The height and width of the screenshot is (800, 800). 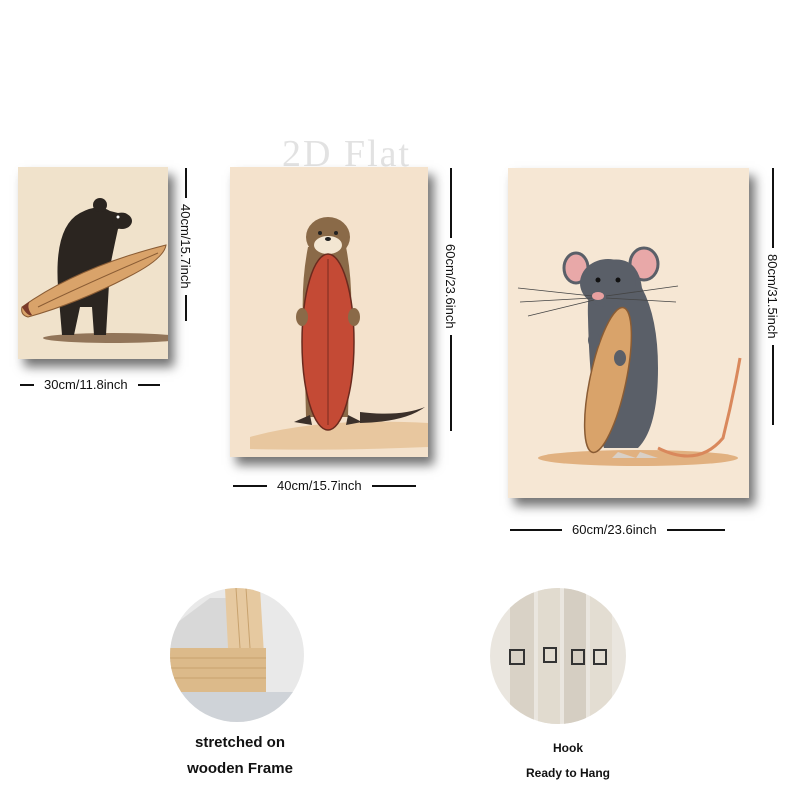 What do you see at coordinates (240, 756) in the screenshot?
I see `frame-caption: stretched on wooden Frame` at bounding box center [240, 756].